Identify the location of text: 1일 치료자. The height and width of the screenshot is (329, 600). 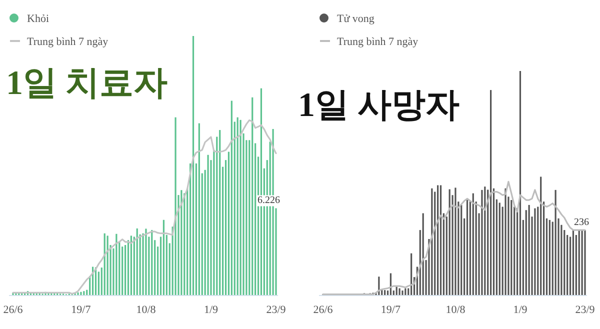
(87, 83).